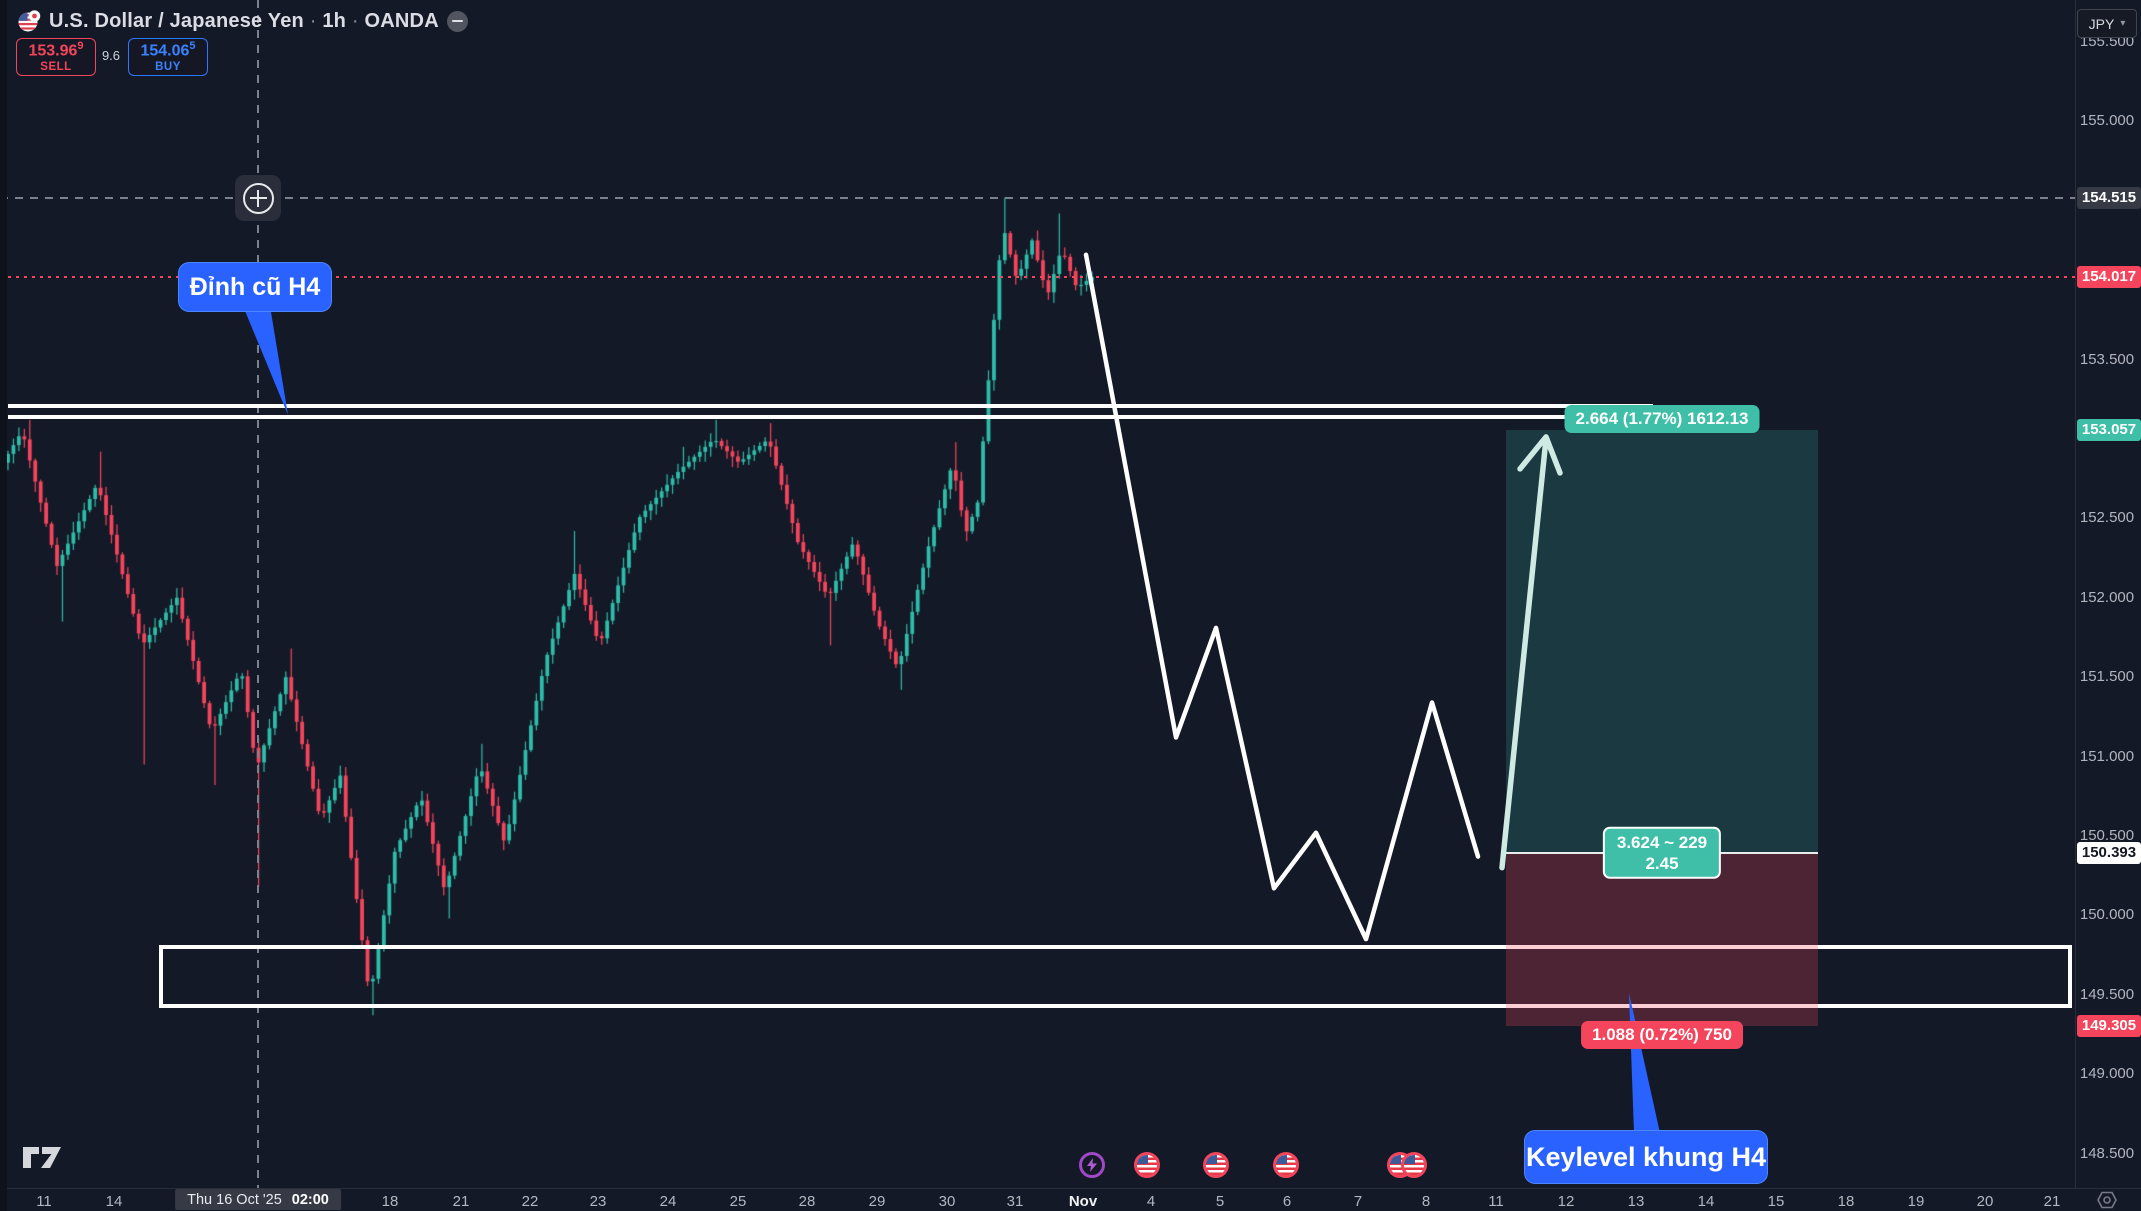  What do you see at coordinates (1037, 198) in the screenshot?
I see `crosshair-horizontal-line` at bounding box center [1037, 198].